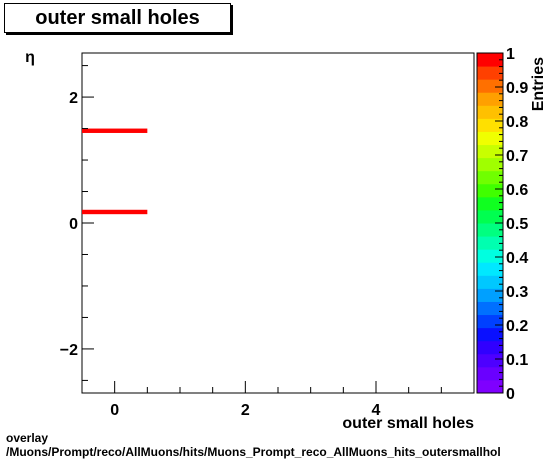 Image resolution: width=546 pixels, height=462 pixels. Describe the element at coordinates (27, 438) in the screenshot. I see `footer-line-1: overlay` at that location.